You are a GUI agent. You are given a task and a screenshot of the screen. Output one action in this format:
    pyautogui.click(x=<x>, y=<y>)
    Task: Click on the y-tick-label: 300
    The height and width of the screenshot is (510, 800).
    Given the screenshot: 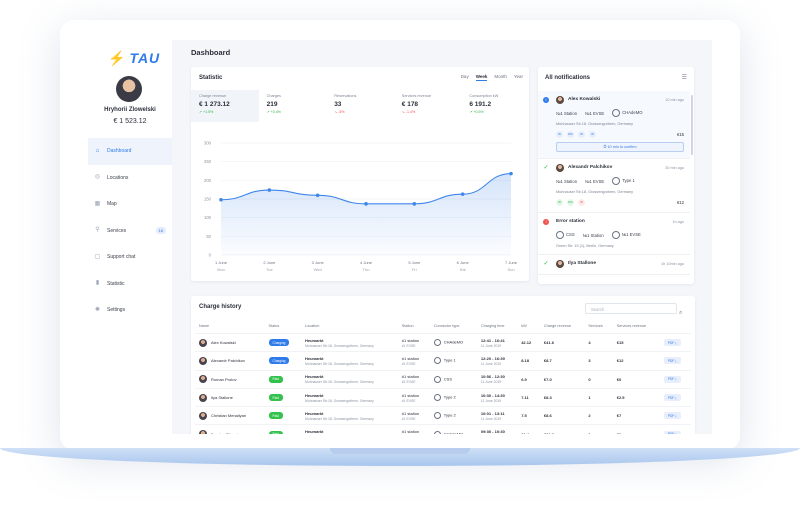 What is the action you would take?
    pyautogui.click(x=208, y=143)
    